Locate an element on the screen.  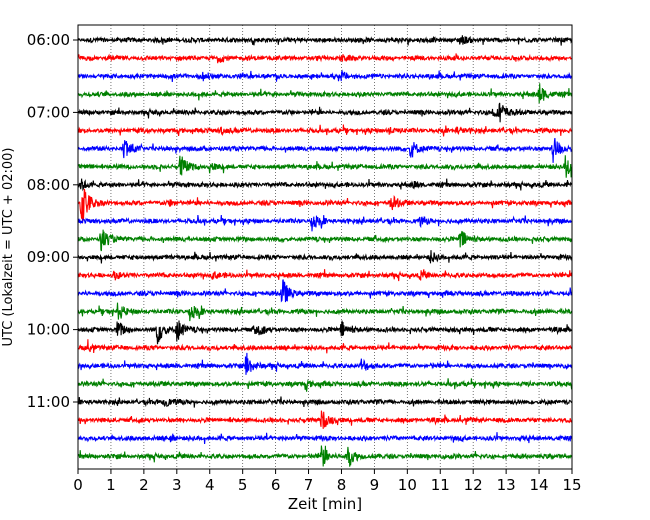
y-tick-label-06:00: 06:00 is located at coordinates (48, 40).